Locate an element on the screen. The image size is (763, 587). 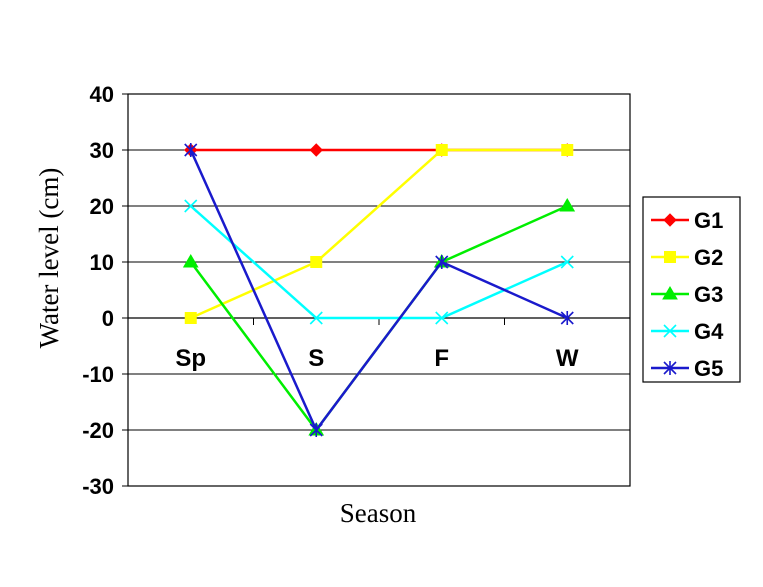
x-tick-label-2: F is located at coordinates (441, 358).